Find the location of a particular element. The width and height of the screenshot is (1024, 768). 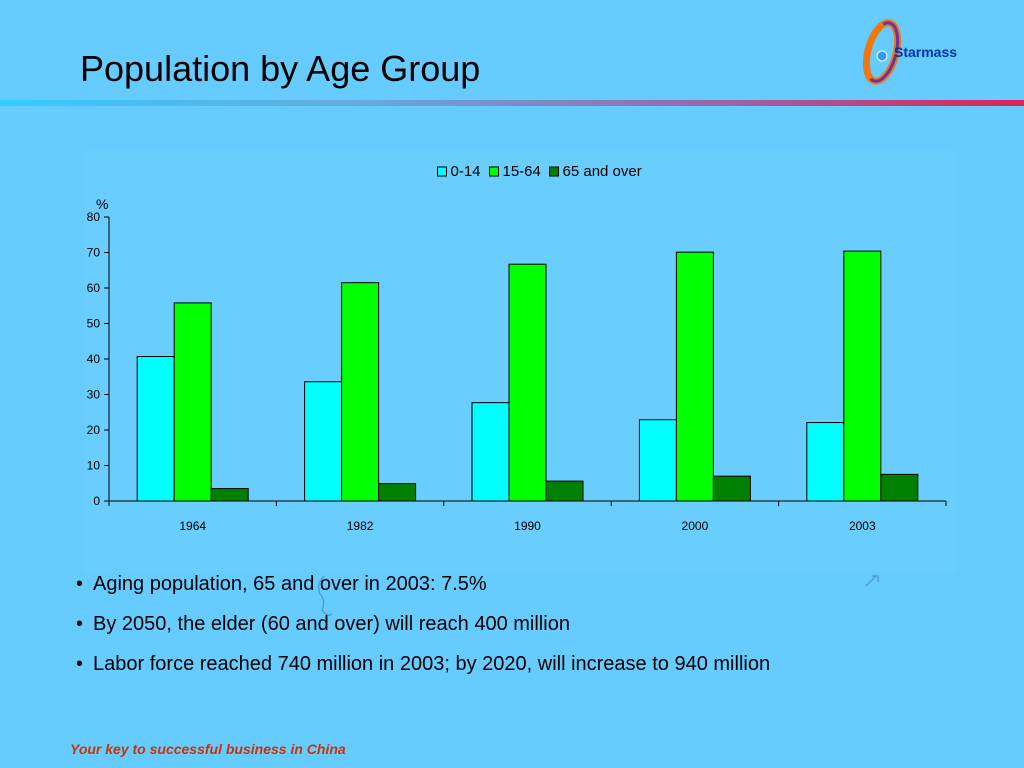

y-tick-label: 70 is located at coordinates (94, 253).